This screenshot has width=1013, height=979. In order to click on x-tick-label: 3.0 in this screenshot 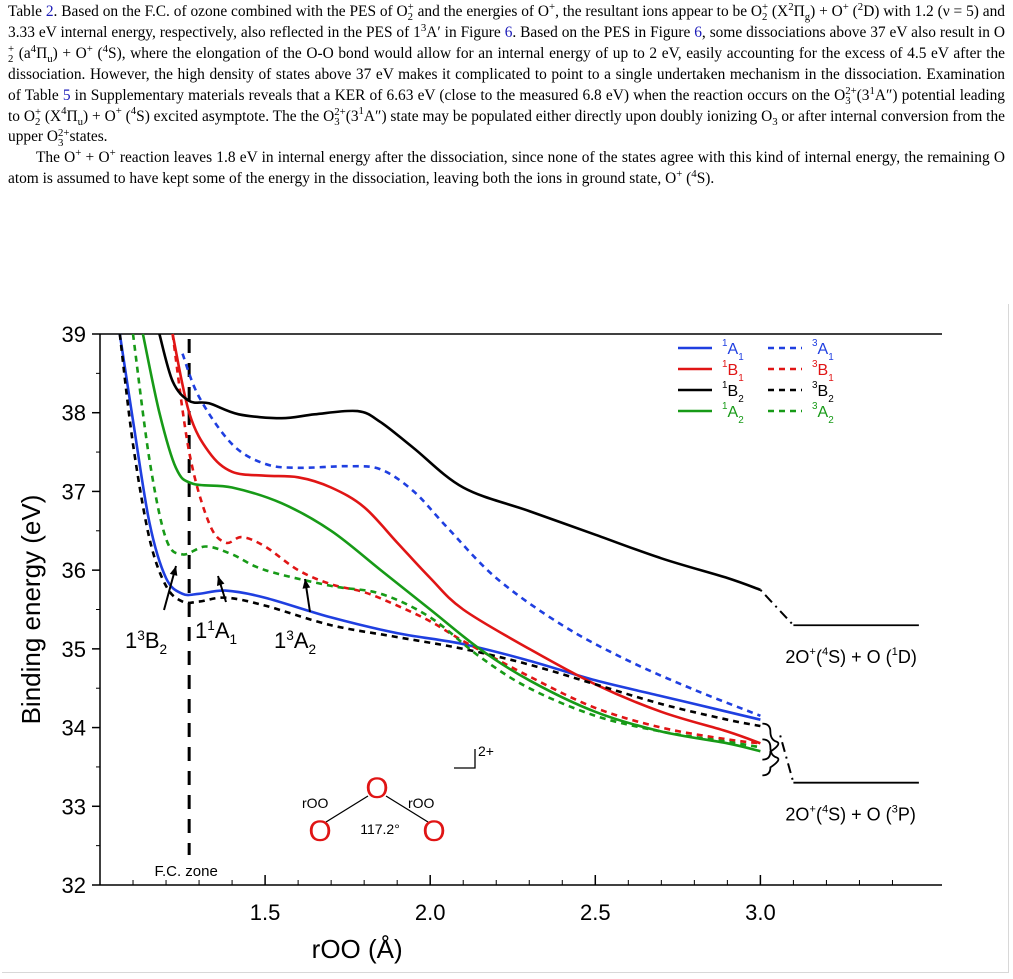, I will do `click(760, 912)`.